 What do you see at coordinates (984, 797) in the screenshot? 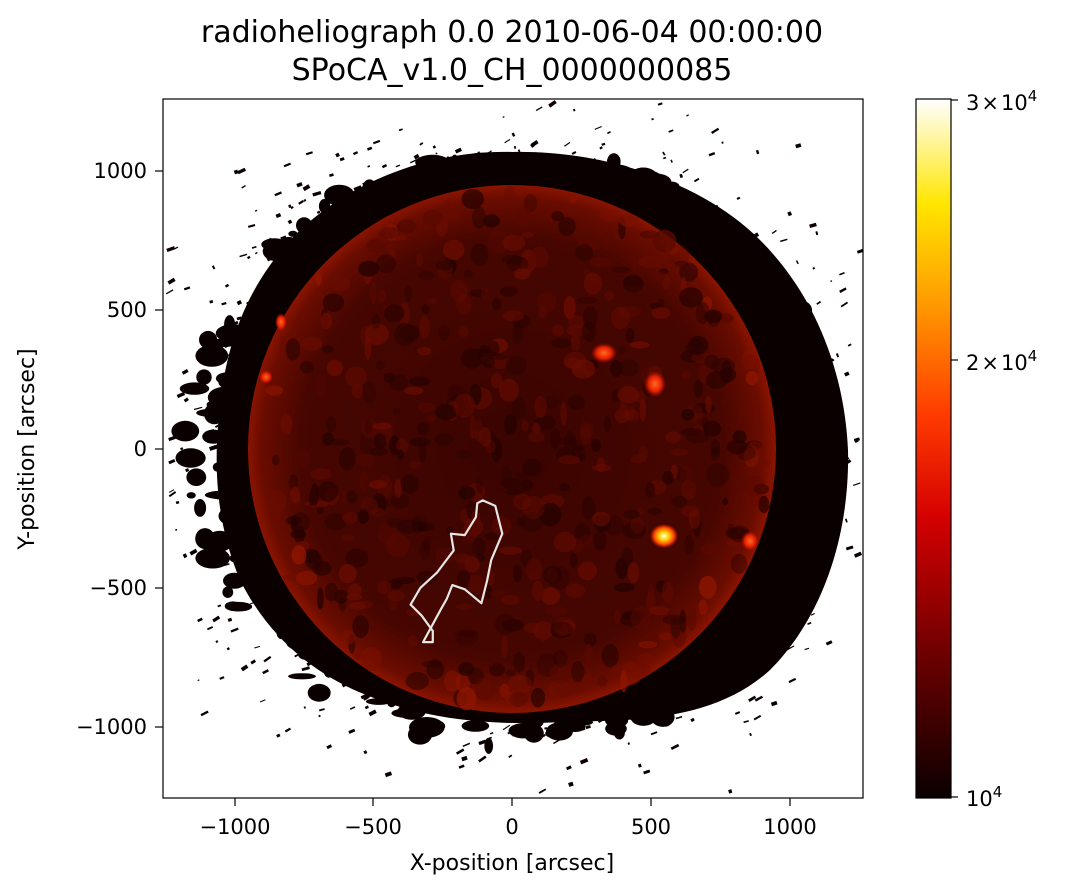
I see `colorbar-tick-label-bottom: 104` at bounding box center [984, 797].